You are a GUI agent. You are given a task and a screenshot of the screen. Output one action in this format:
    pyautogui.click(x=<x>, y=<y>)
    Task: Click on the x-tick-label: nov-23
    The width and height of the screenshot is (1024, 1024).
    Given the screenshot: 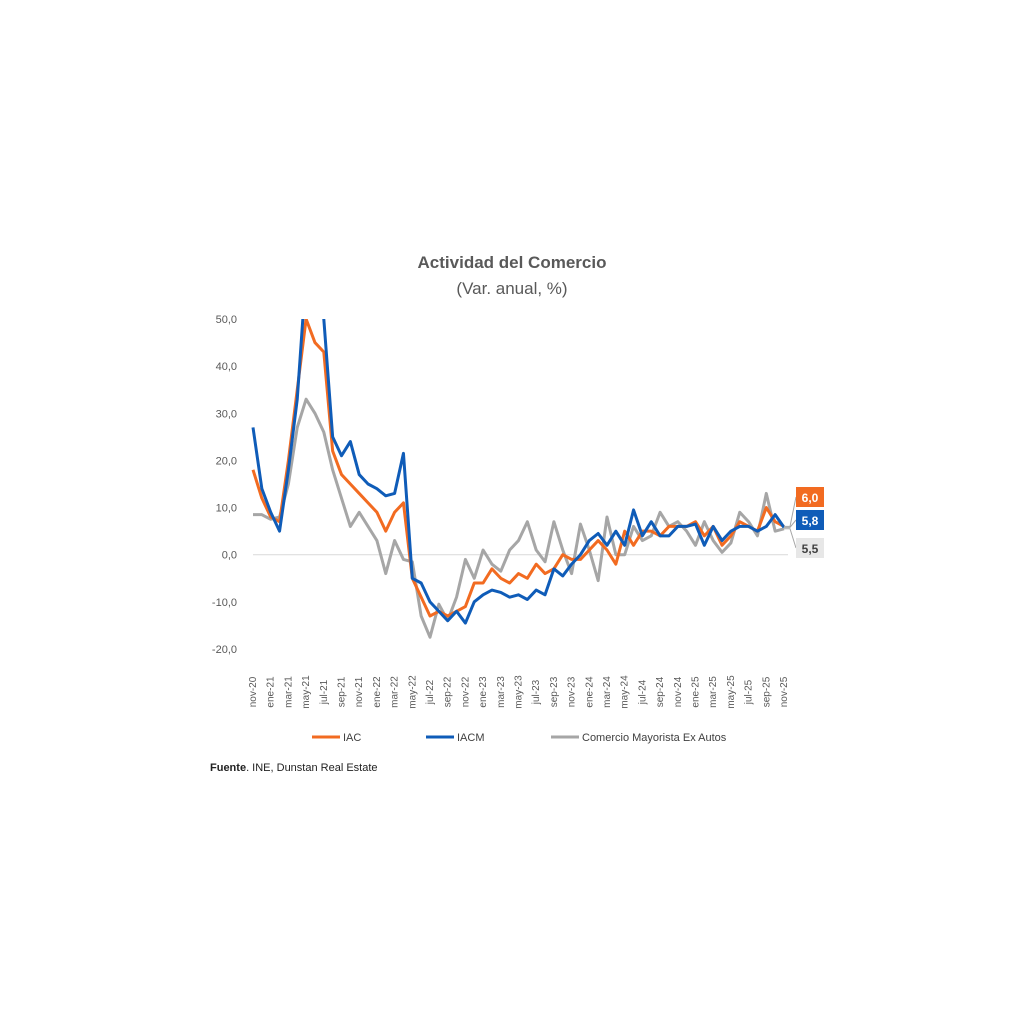 What is the action you would take?
    pyautogui.click(x=572, y=691)
    